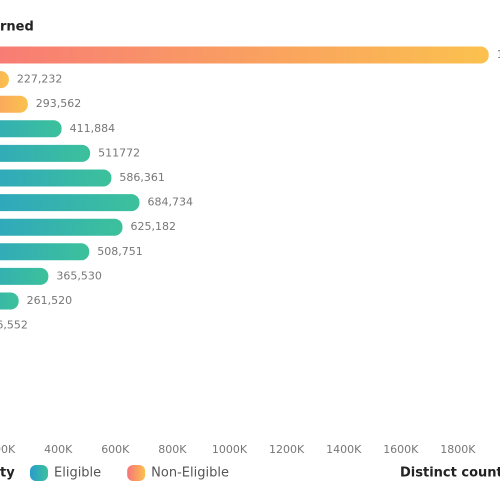 The image size is (500, 500). I want to click on bar-label: 227,232, so click(40, 79).